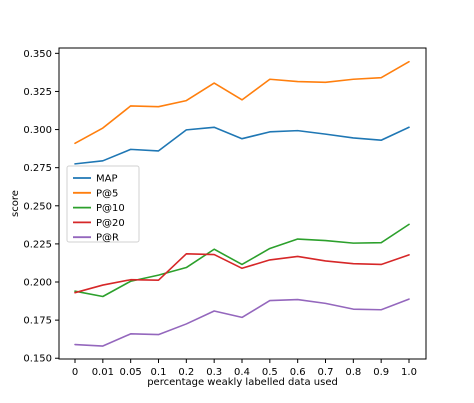 This screenshot has width=474, height=403. Describe the element at coordinates (75, 372) in the screenshot. I see `x-tick-label: 0` at that location.